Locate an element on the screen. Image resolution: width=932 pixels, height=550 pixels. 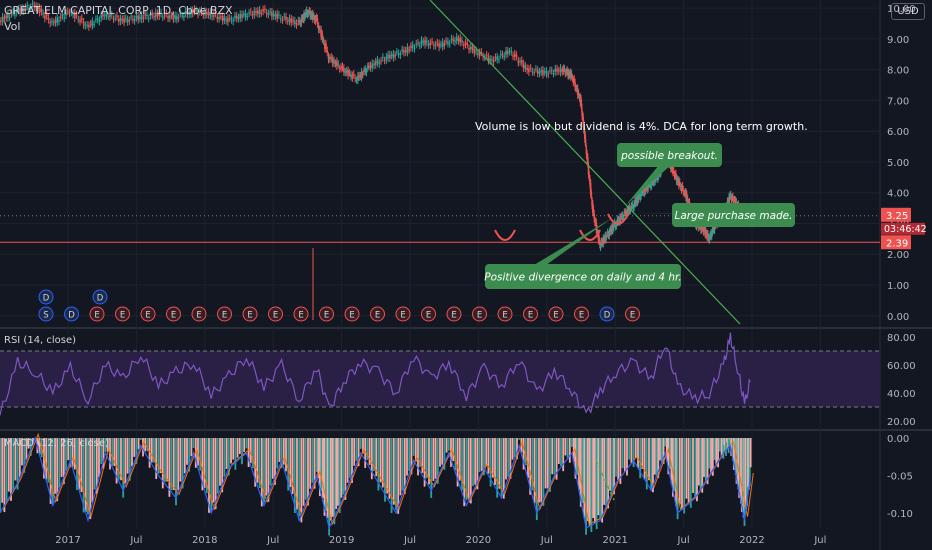
low-marker-arc is located at coordinates (505, 235).